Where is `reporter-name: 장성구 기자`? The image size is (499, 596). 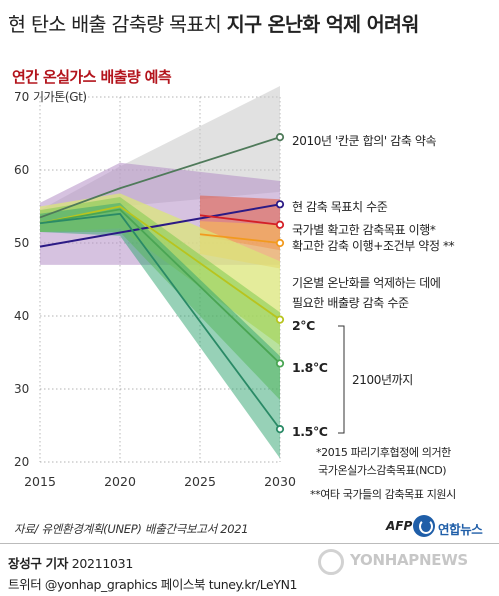
reporter-name: 장성구 기자 is located at coordinates (38, 563).